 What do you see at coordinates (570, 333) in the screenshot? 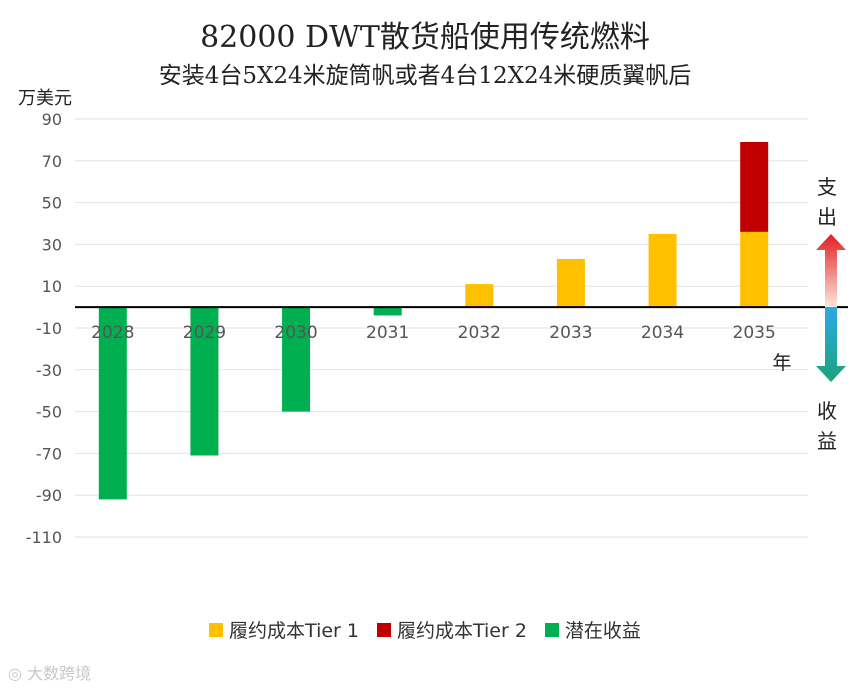
I see `x-tick-label: 2033` at bounding box center [570, 333].